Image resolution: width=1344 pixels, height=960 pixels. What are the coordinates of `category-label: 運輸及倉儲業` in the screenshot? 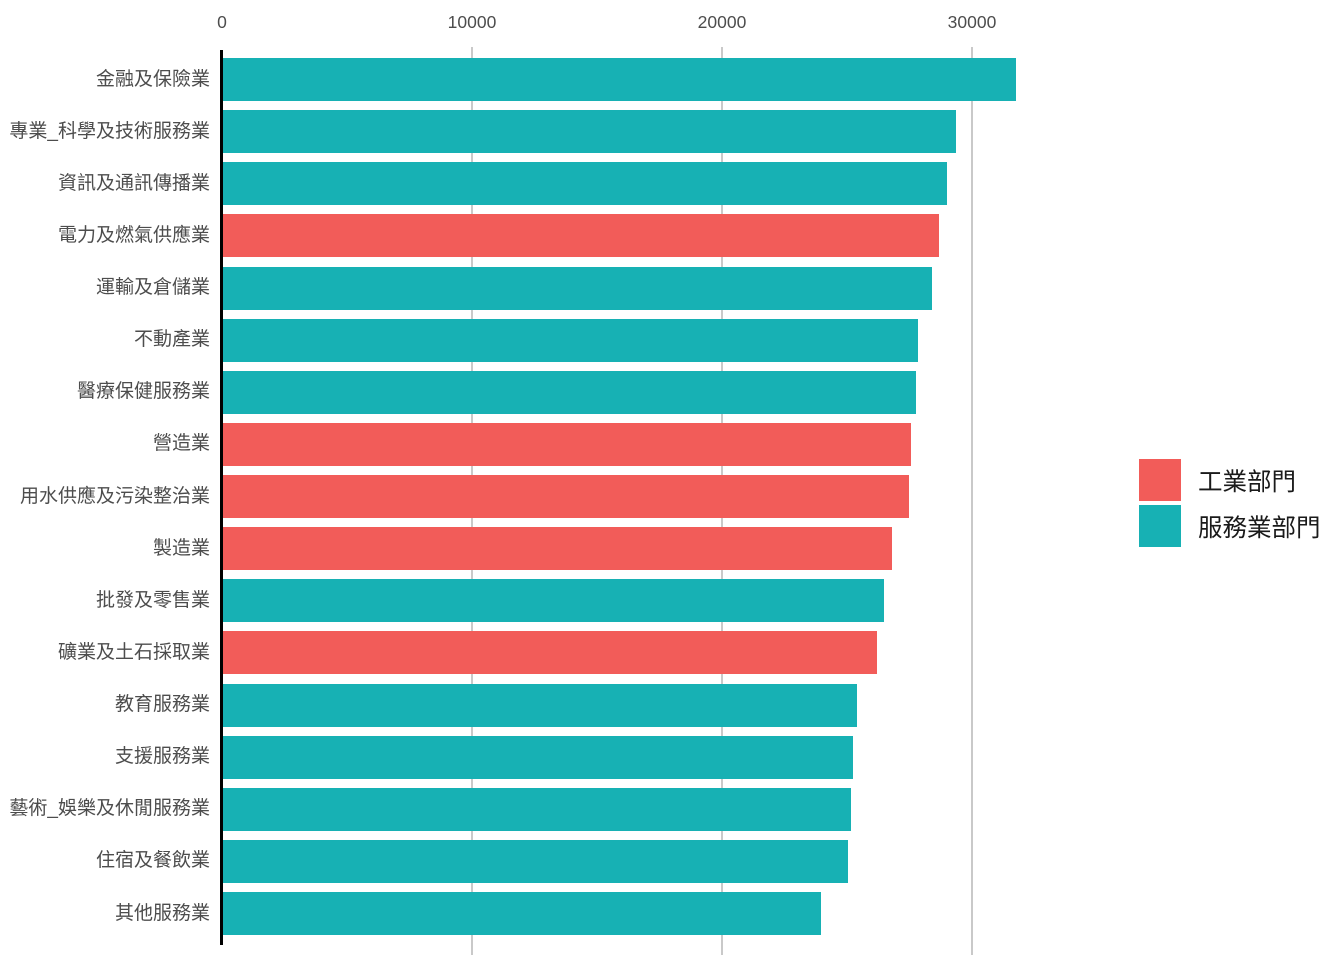 It's located at (152, 287).